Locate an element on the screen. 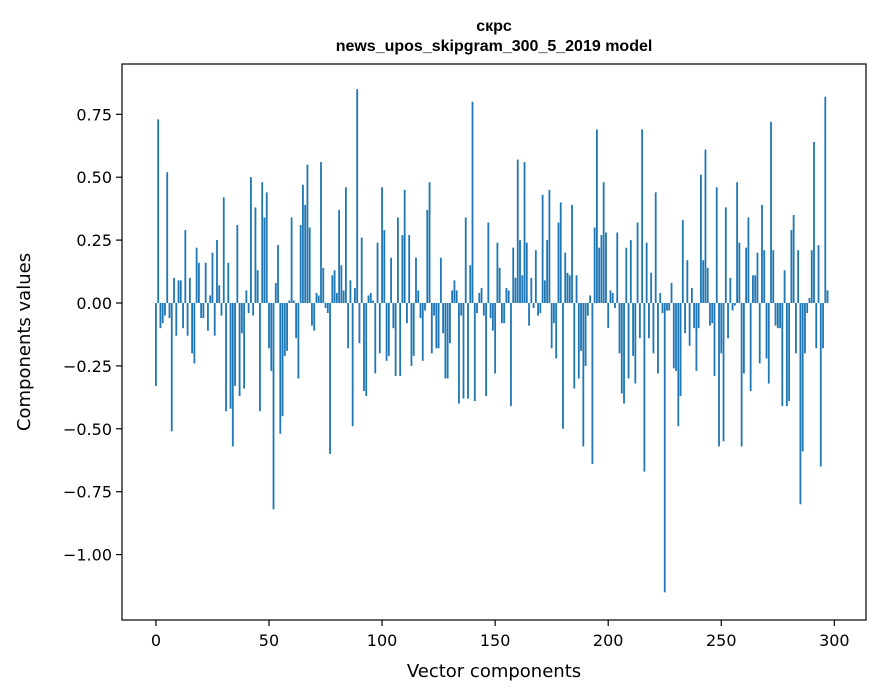 Image resolution: width=880 pixels, height=696 pixels. x-tick-label: 300 is located at coordinates (834, 640).